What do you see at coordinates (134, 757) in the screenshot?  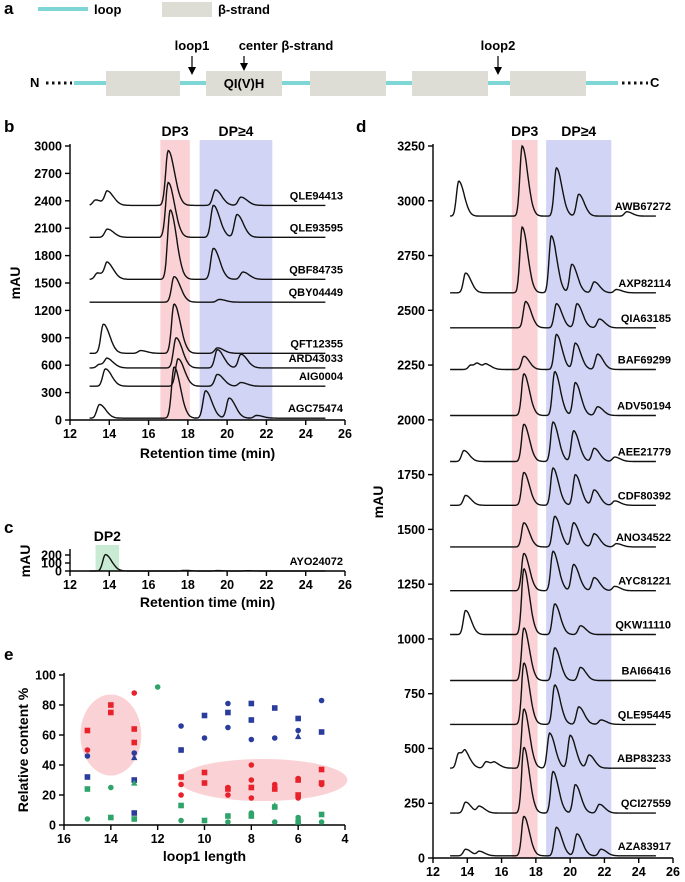 I see `scatter-point-blue-triangle` at bounding box center [134, 757].